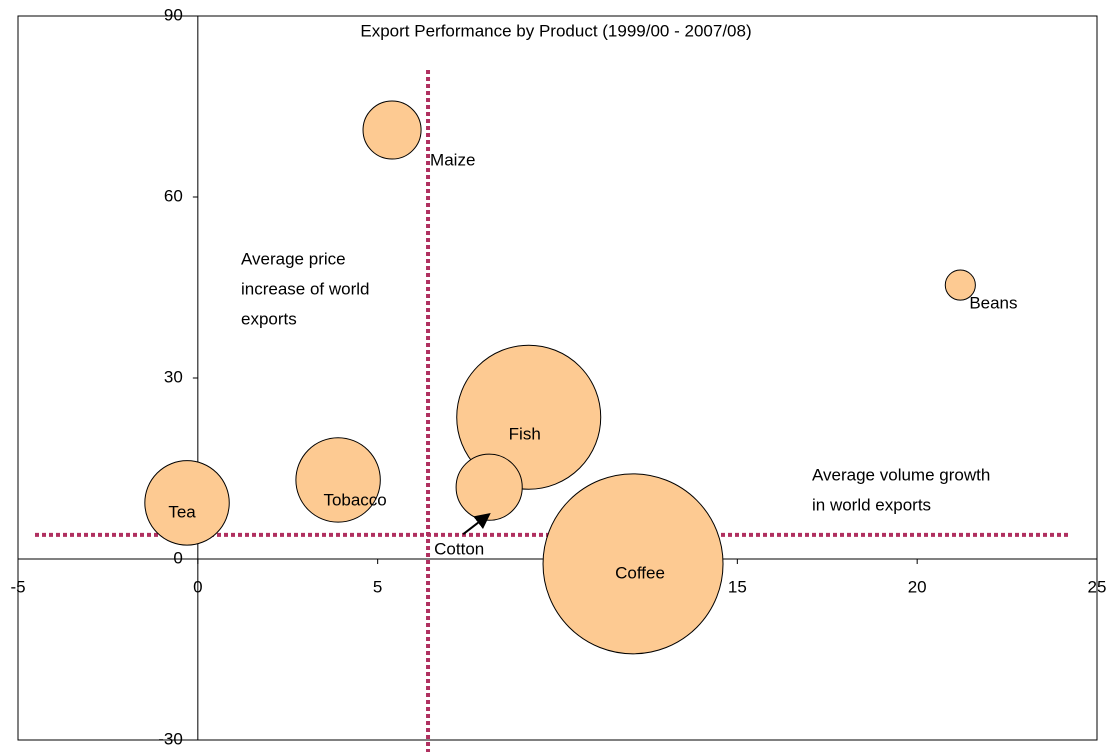 Image resolution: width=1115 pixels, height=755 pixels. What do you see at coordinates (354, 499) in the screenshot?
I see `bubble-label: Tobacco` at bounding box center [354, 499].